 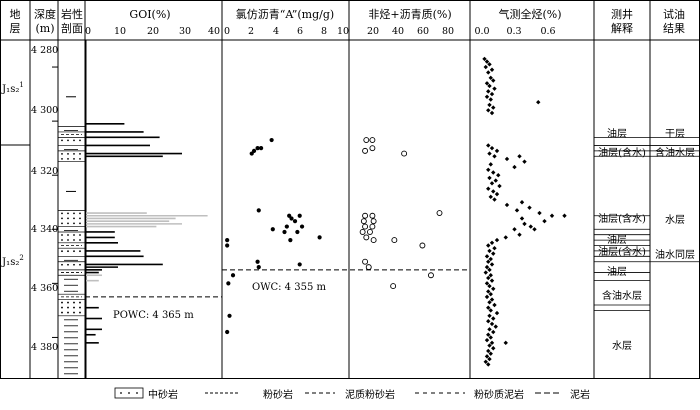 I want to click on header-depth-1: 深度, so click(x=45, y=14).